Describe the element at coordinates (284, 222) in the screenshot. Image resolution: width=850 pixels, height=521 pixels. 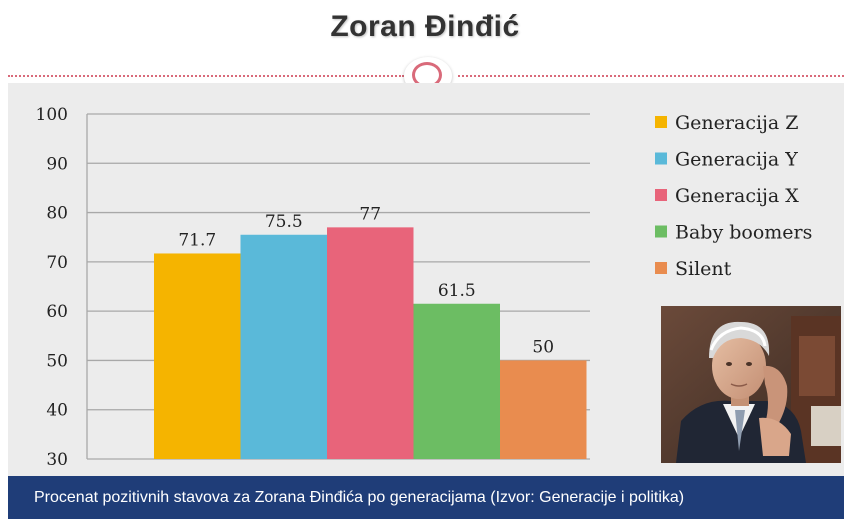
I see `data-label: 75.5` at that location.